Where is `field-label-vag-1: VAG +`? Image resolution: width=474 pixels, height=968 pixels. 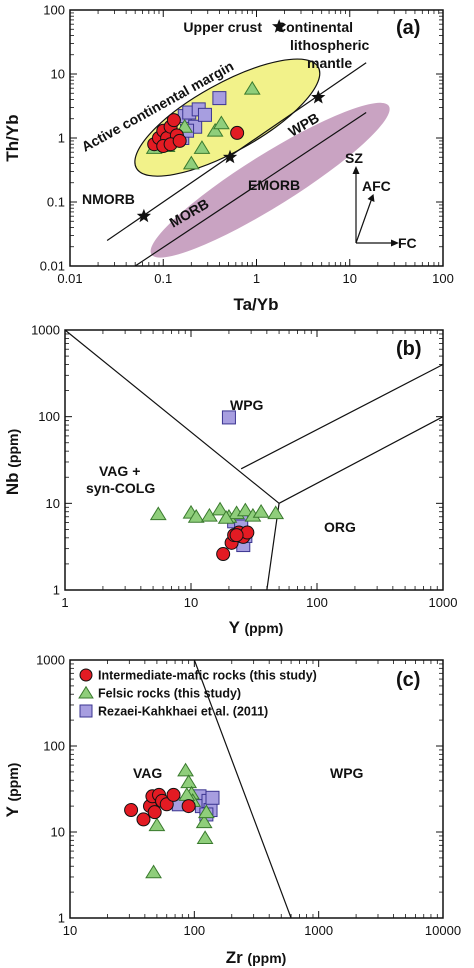 field-label-vag-1: VAG + is located at coordinates (119, 471).